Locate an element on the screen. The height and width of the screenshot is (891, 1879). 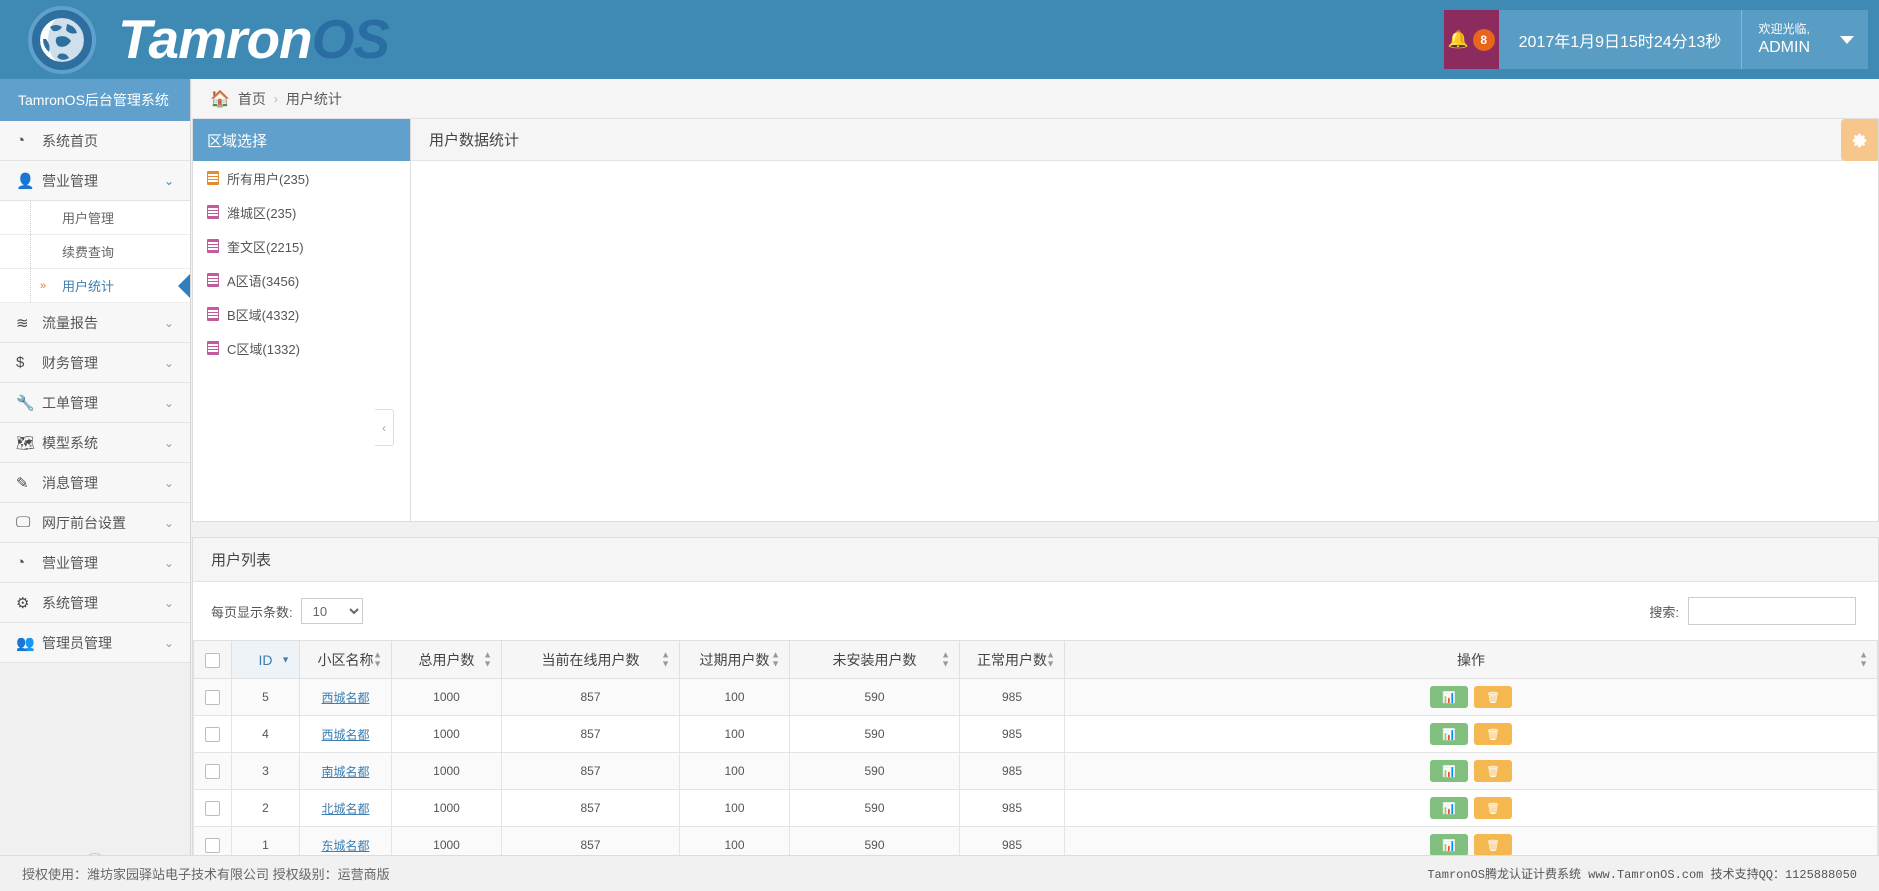
column-header-2: 总用户数 ▲ ▼ is located at coordinates (446, 659).